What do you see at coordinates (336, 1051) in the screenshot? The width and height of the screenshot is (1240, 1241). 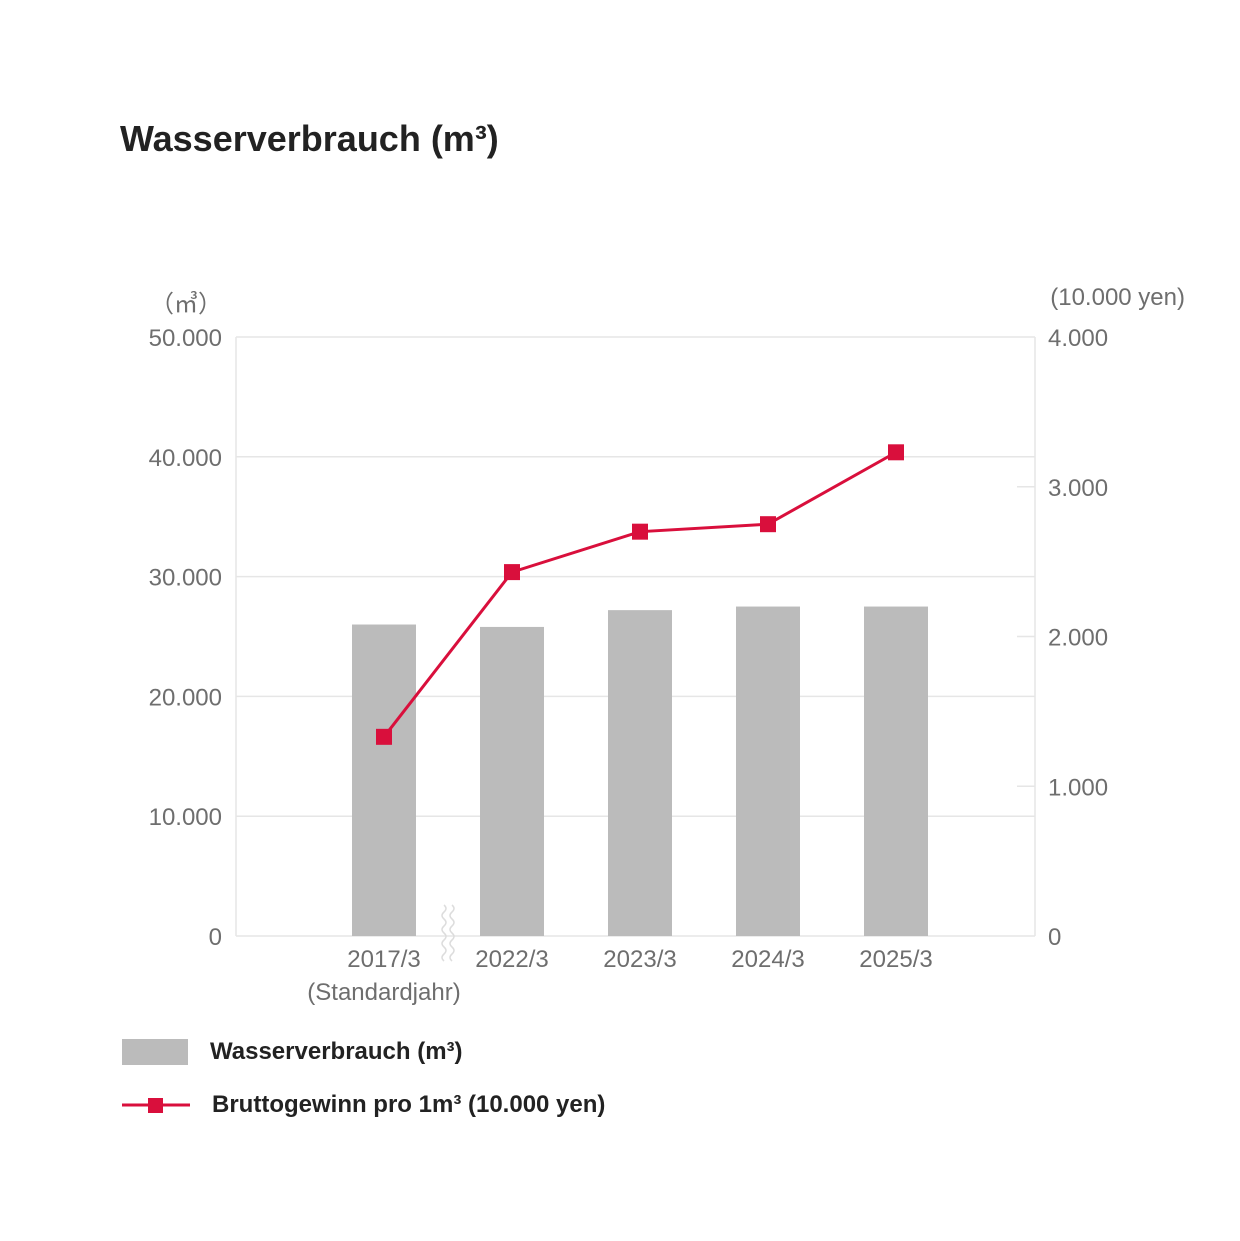 I see `legend-label-water: Wasserverbrauch (m³)` at bounding box center [336, 1051].